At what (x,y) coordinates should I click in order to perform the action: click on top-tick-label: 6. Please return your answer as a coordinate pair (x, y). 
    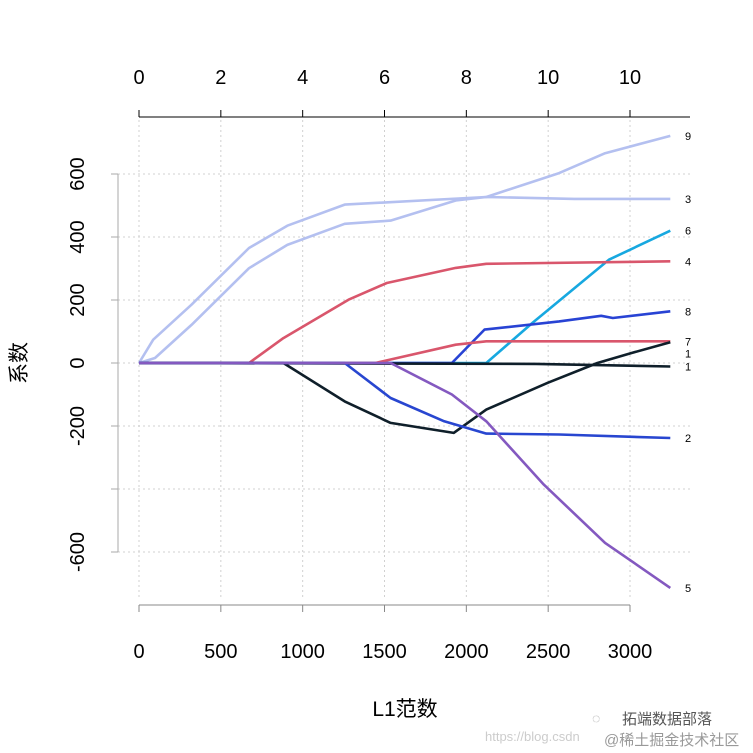
    Looking at the image, I should click on (384, 78).